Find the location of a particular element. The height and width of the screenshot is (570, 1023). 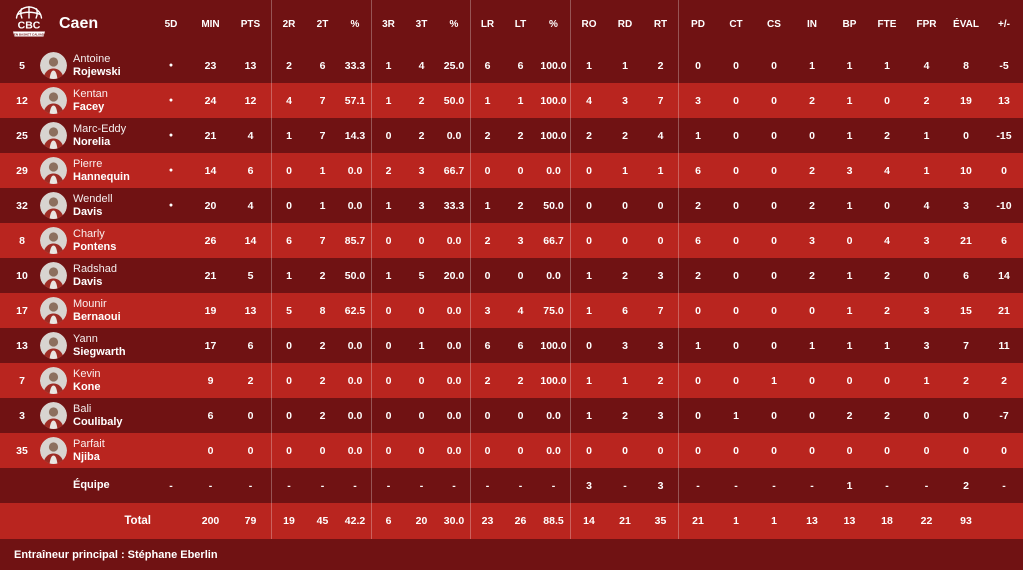

stat-cell-9: 0 is located at coordinates (487, 275).